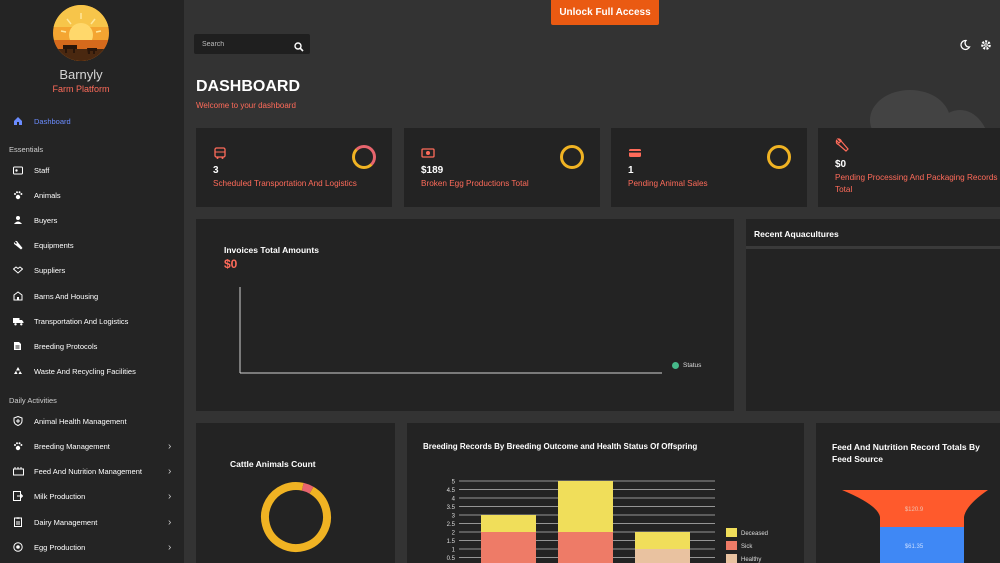 This screenshot has width=1000, height=563. What do you see at coordinates (986, 44) in the screenshot?
I see `settings-gear-icon` at bounding box center [986, 44].